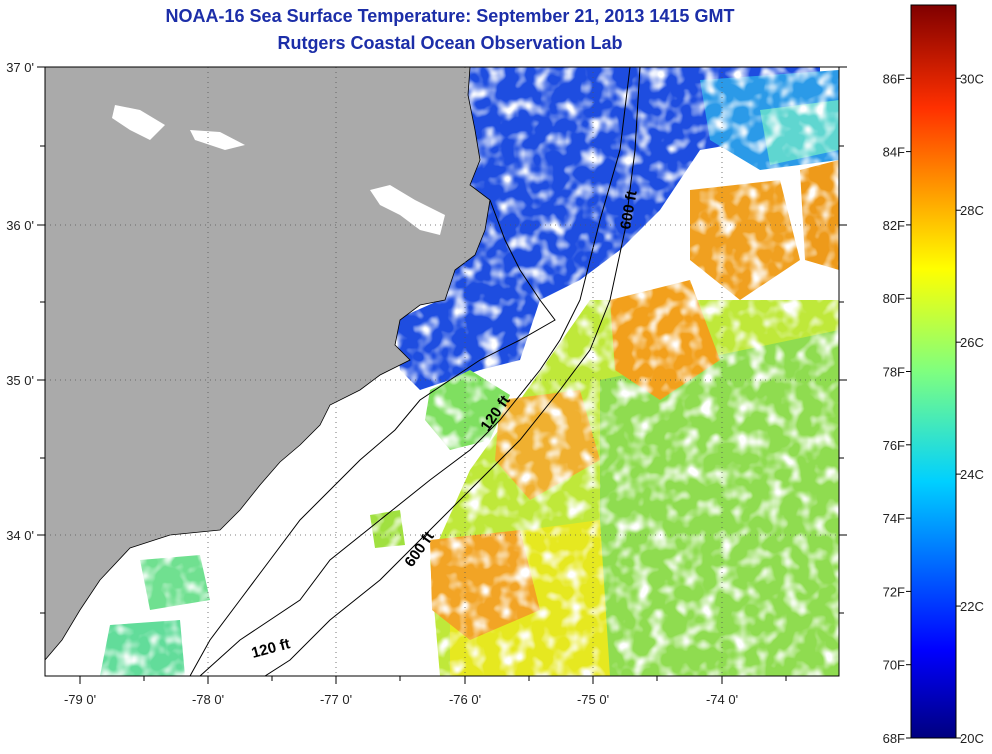 The image size is (992, 754). Describe the element at coordinates (80, 699) in the screenshot. I see `lon-label-79: -79 0'` at that location.